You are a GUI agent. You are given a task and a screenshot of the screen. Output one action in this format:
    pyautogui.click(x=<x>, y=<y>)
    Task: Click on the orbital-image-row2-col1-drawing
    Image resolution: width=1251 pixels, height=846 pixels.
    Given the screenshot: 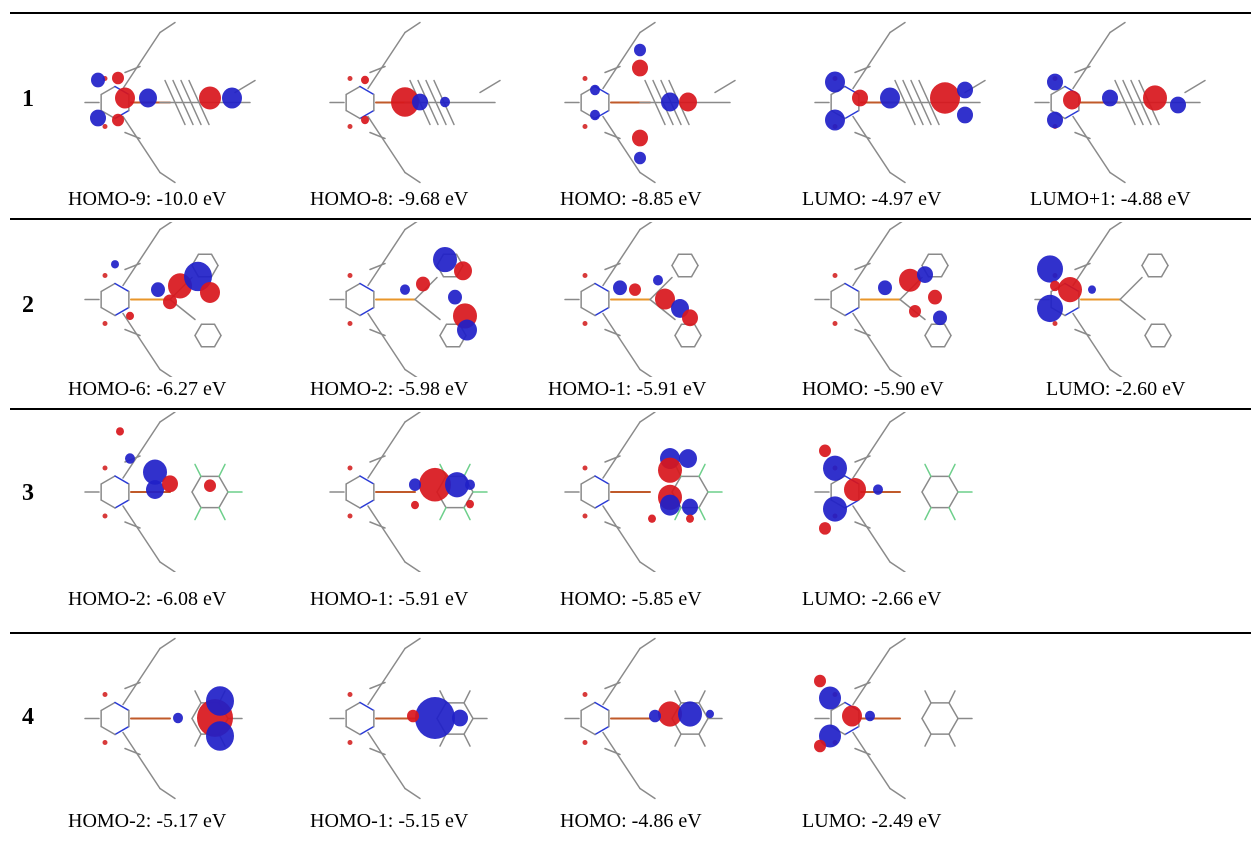 What is the action you would take?
    pyautogui.click(x=153, y=299)
    